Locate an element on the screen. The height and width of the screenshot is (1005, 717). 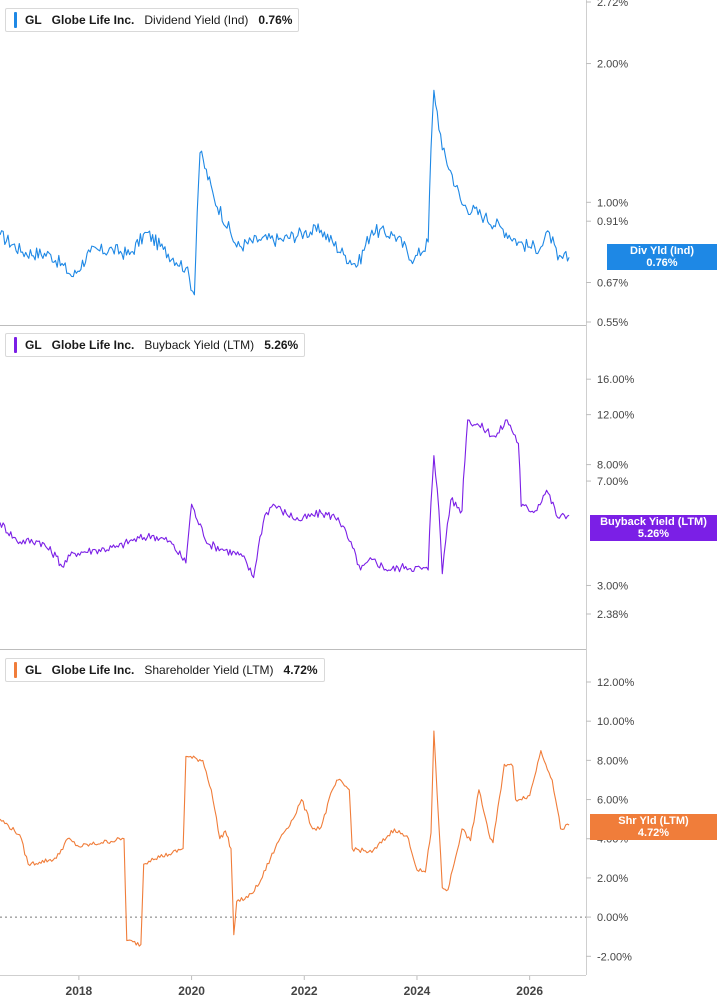
y-tick-label: 2.72% is located at coordinates (612, 4).